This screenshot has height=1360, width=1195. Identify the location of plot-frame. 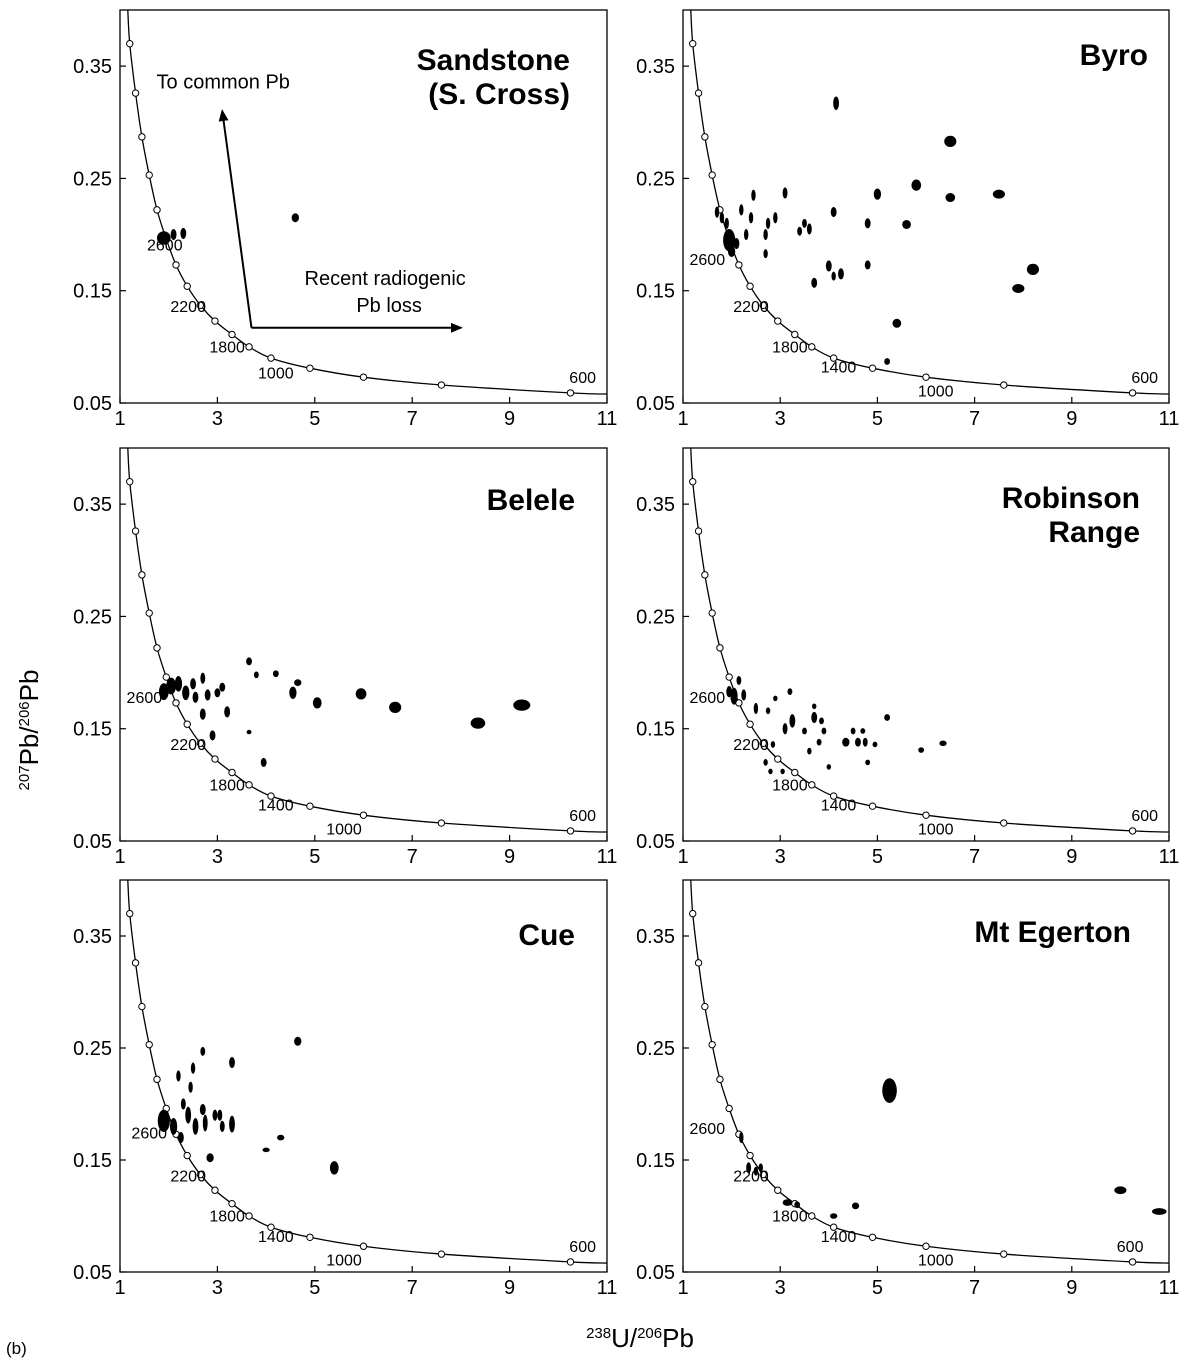
(363, 644).